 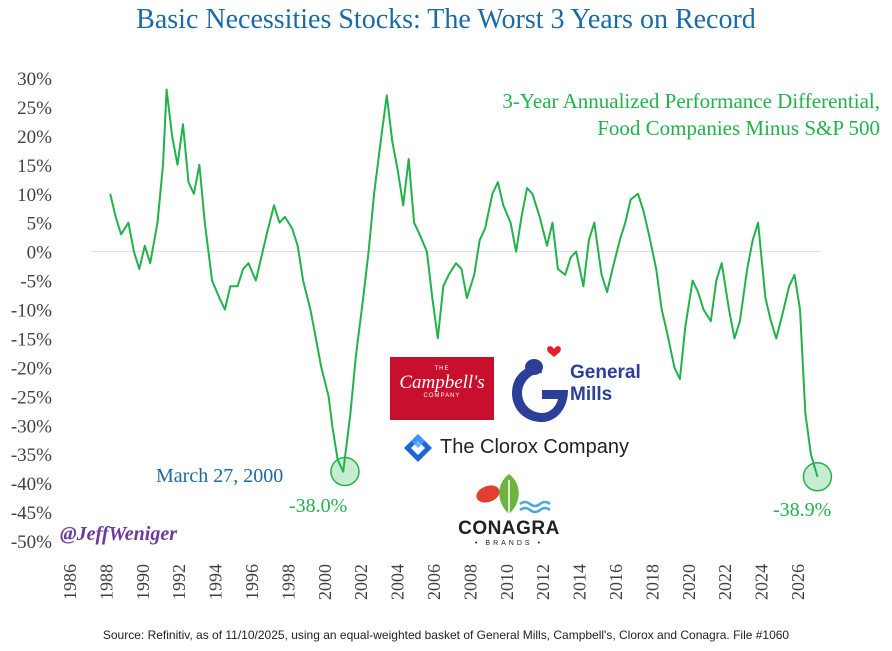 I want to click on x-tick-label: 1998, so click(x=288, y=582).